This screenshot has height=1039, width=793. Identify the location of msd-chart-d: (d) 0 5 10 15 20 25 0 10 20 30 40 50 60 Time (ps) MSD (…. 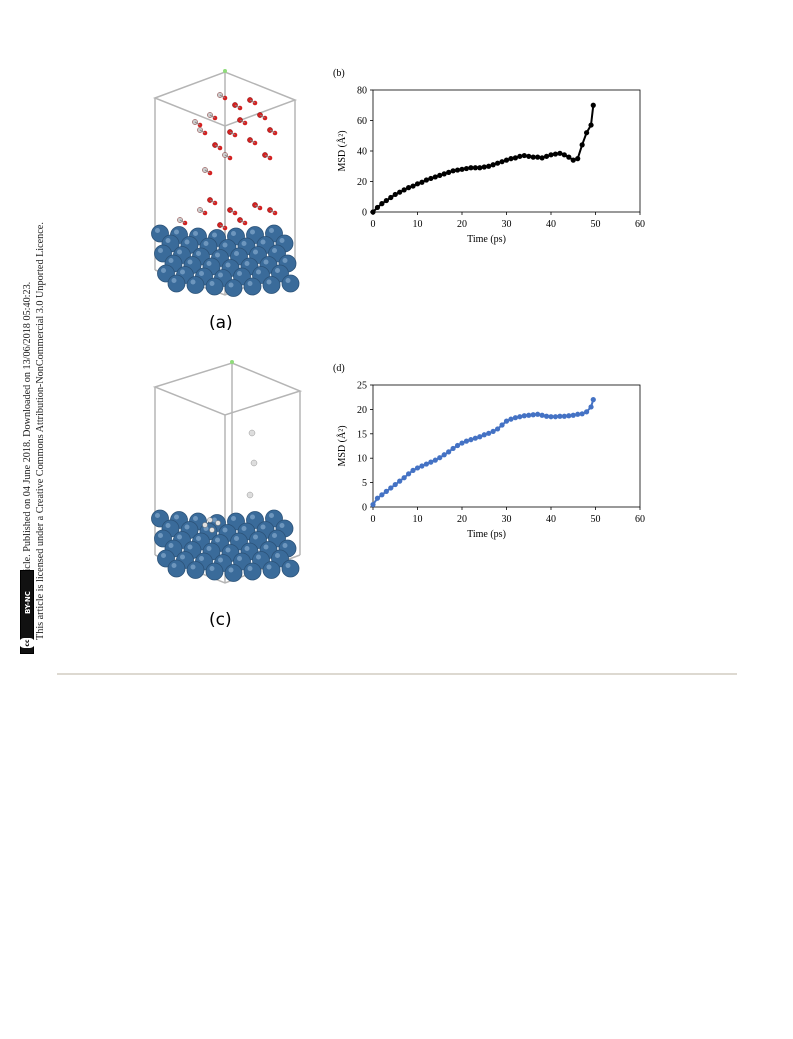
(489, 451).